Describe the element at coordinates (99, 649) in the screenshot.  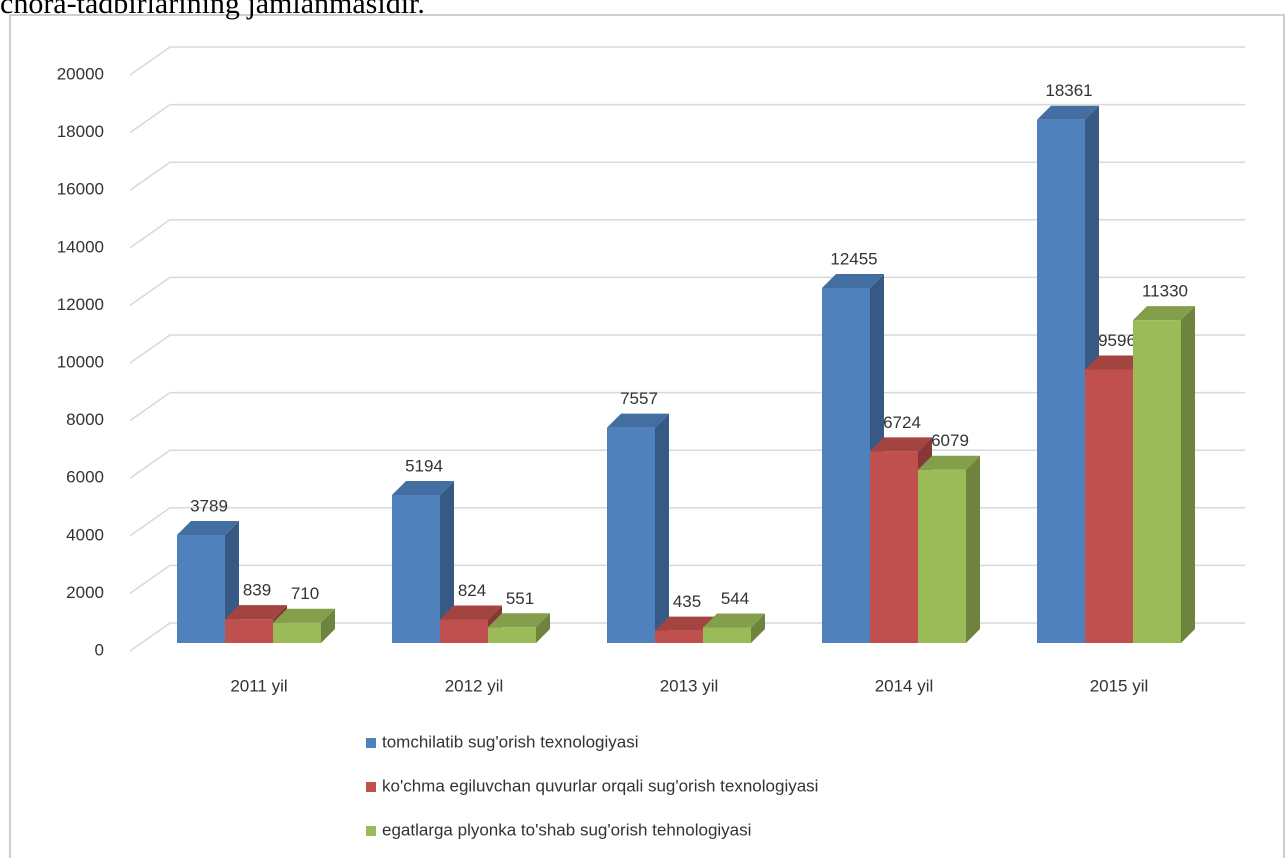
I see `y-tick-label: 0` at that location.